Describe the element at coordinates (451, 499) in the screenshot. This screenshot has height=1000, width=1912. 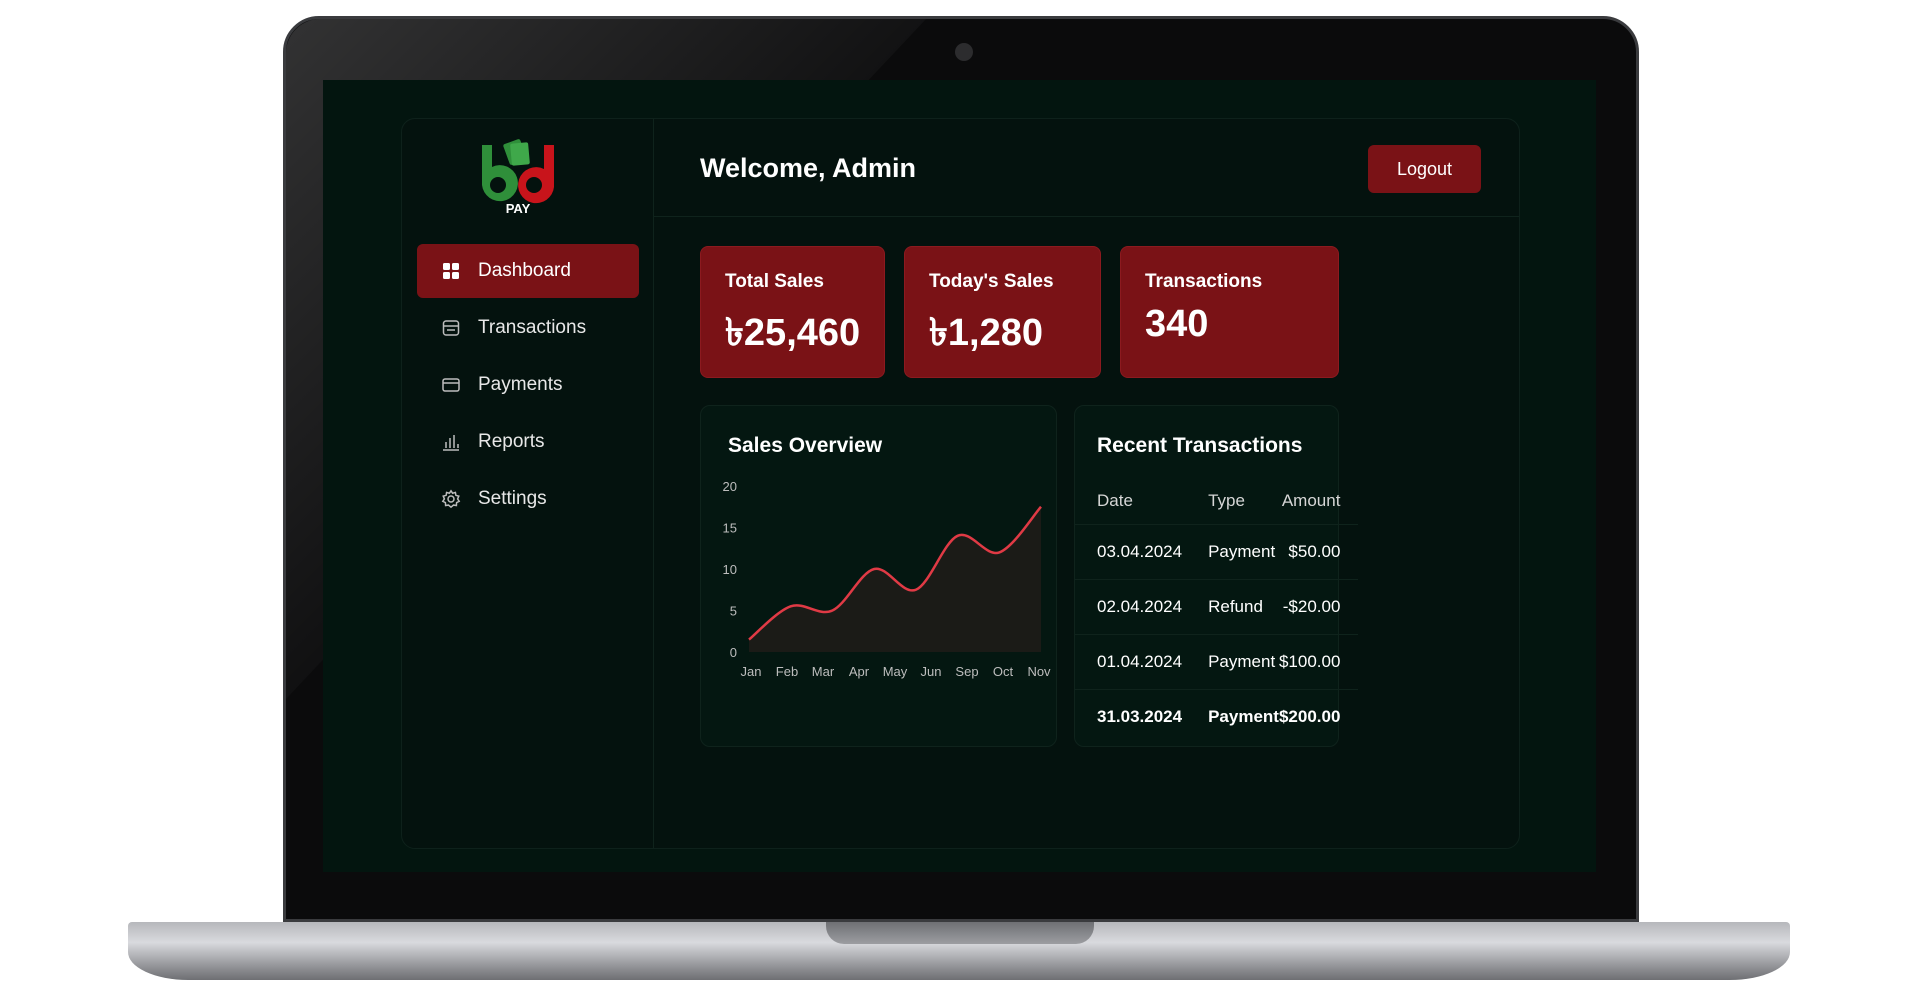
I see `gear-icon` at that location.